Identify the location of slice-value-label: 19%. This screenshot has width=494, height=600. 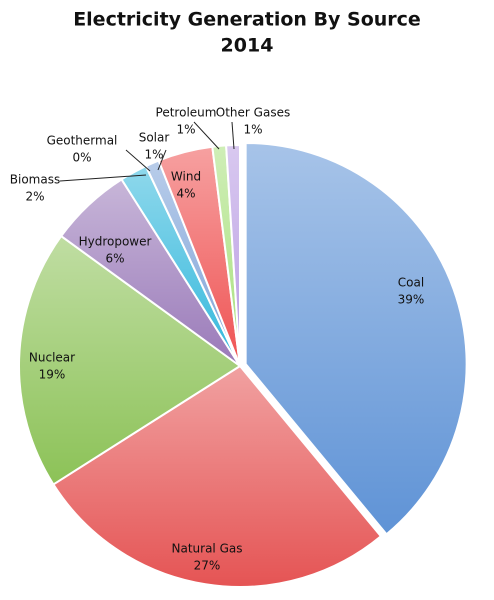
(52, 375).